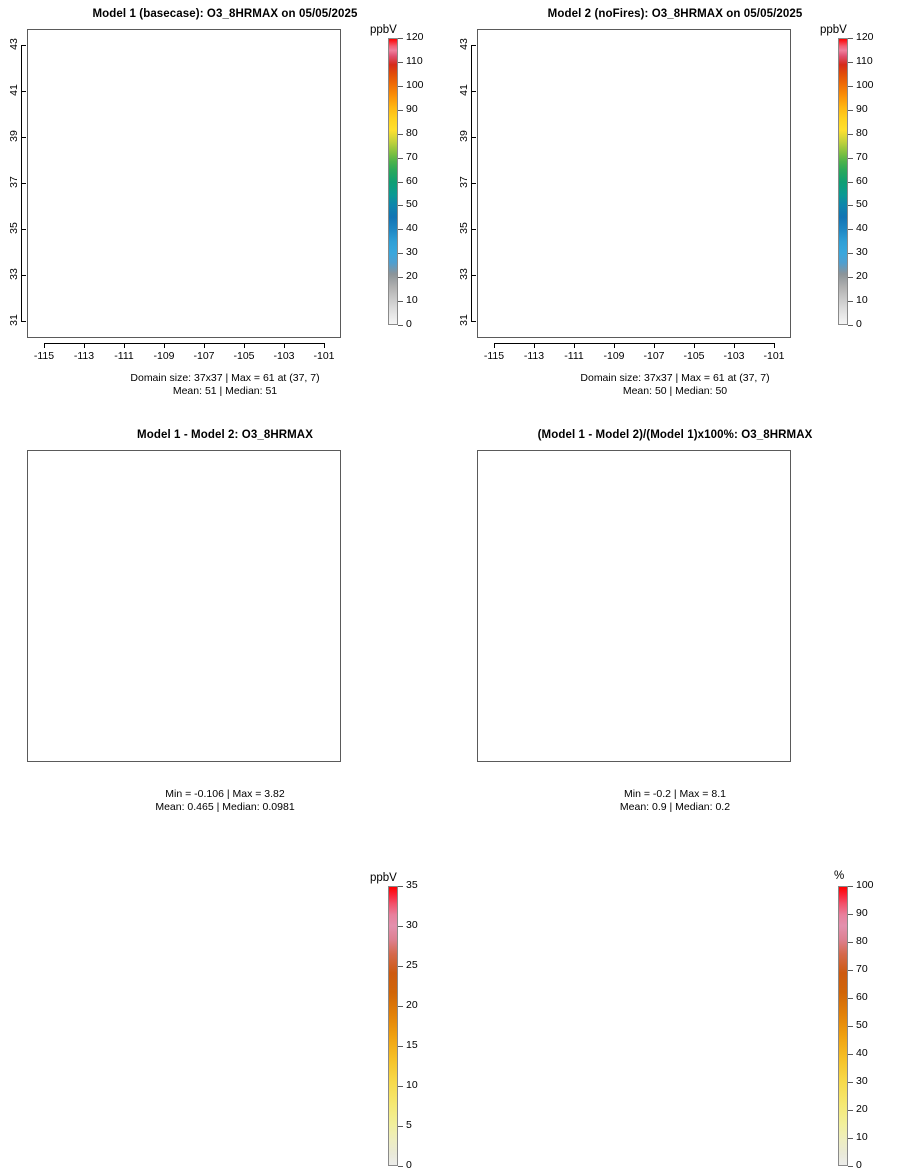 The height and width of the screenshot is (1171, 900). What do you see at coordinates (284, 356) in the screenshot?
I see `x-axis-label: -103` at bounding box center [284, 356].